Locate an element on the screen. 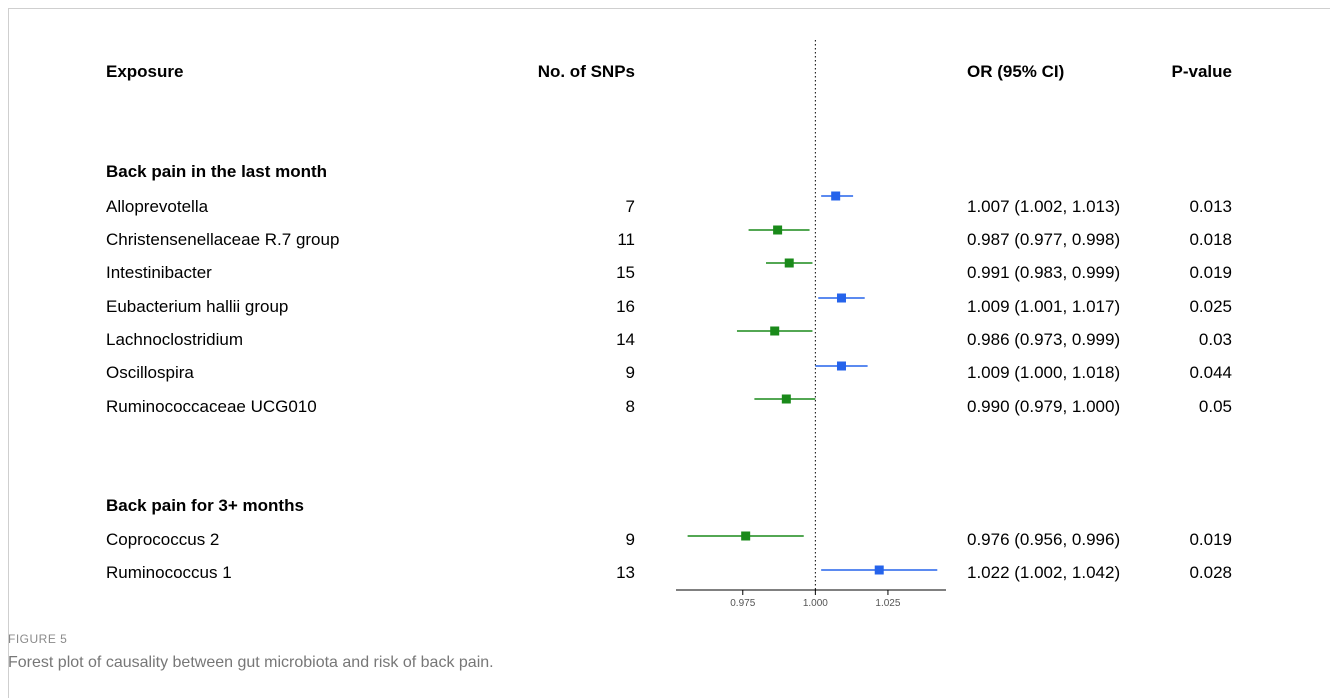  snp-count: 16 is located at coordinates (625, 306).